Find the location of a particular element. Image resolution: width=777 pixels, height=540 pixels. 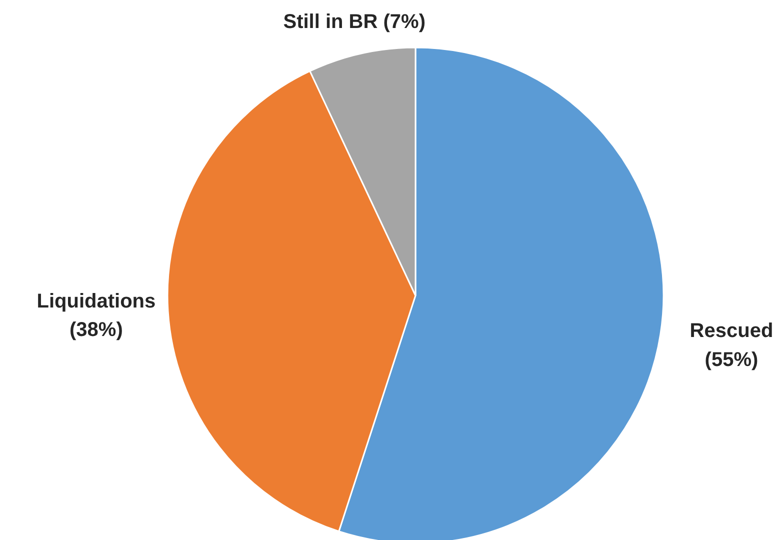

slice-label: Liquidations is located at coordinates (96, 301).